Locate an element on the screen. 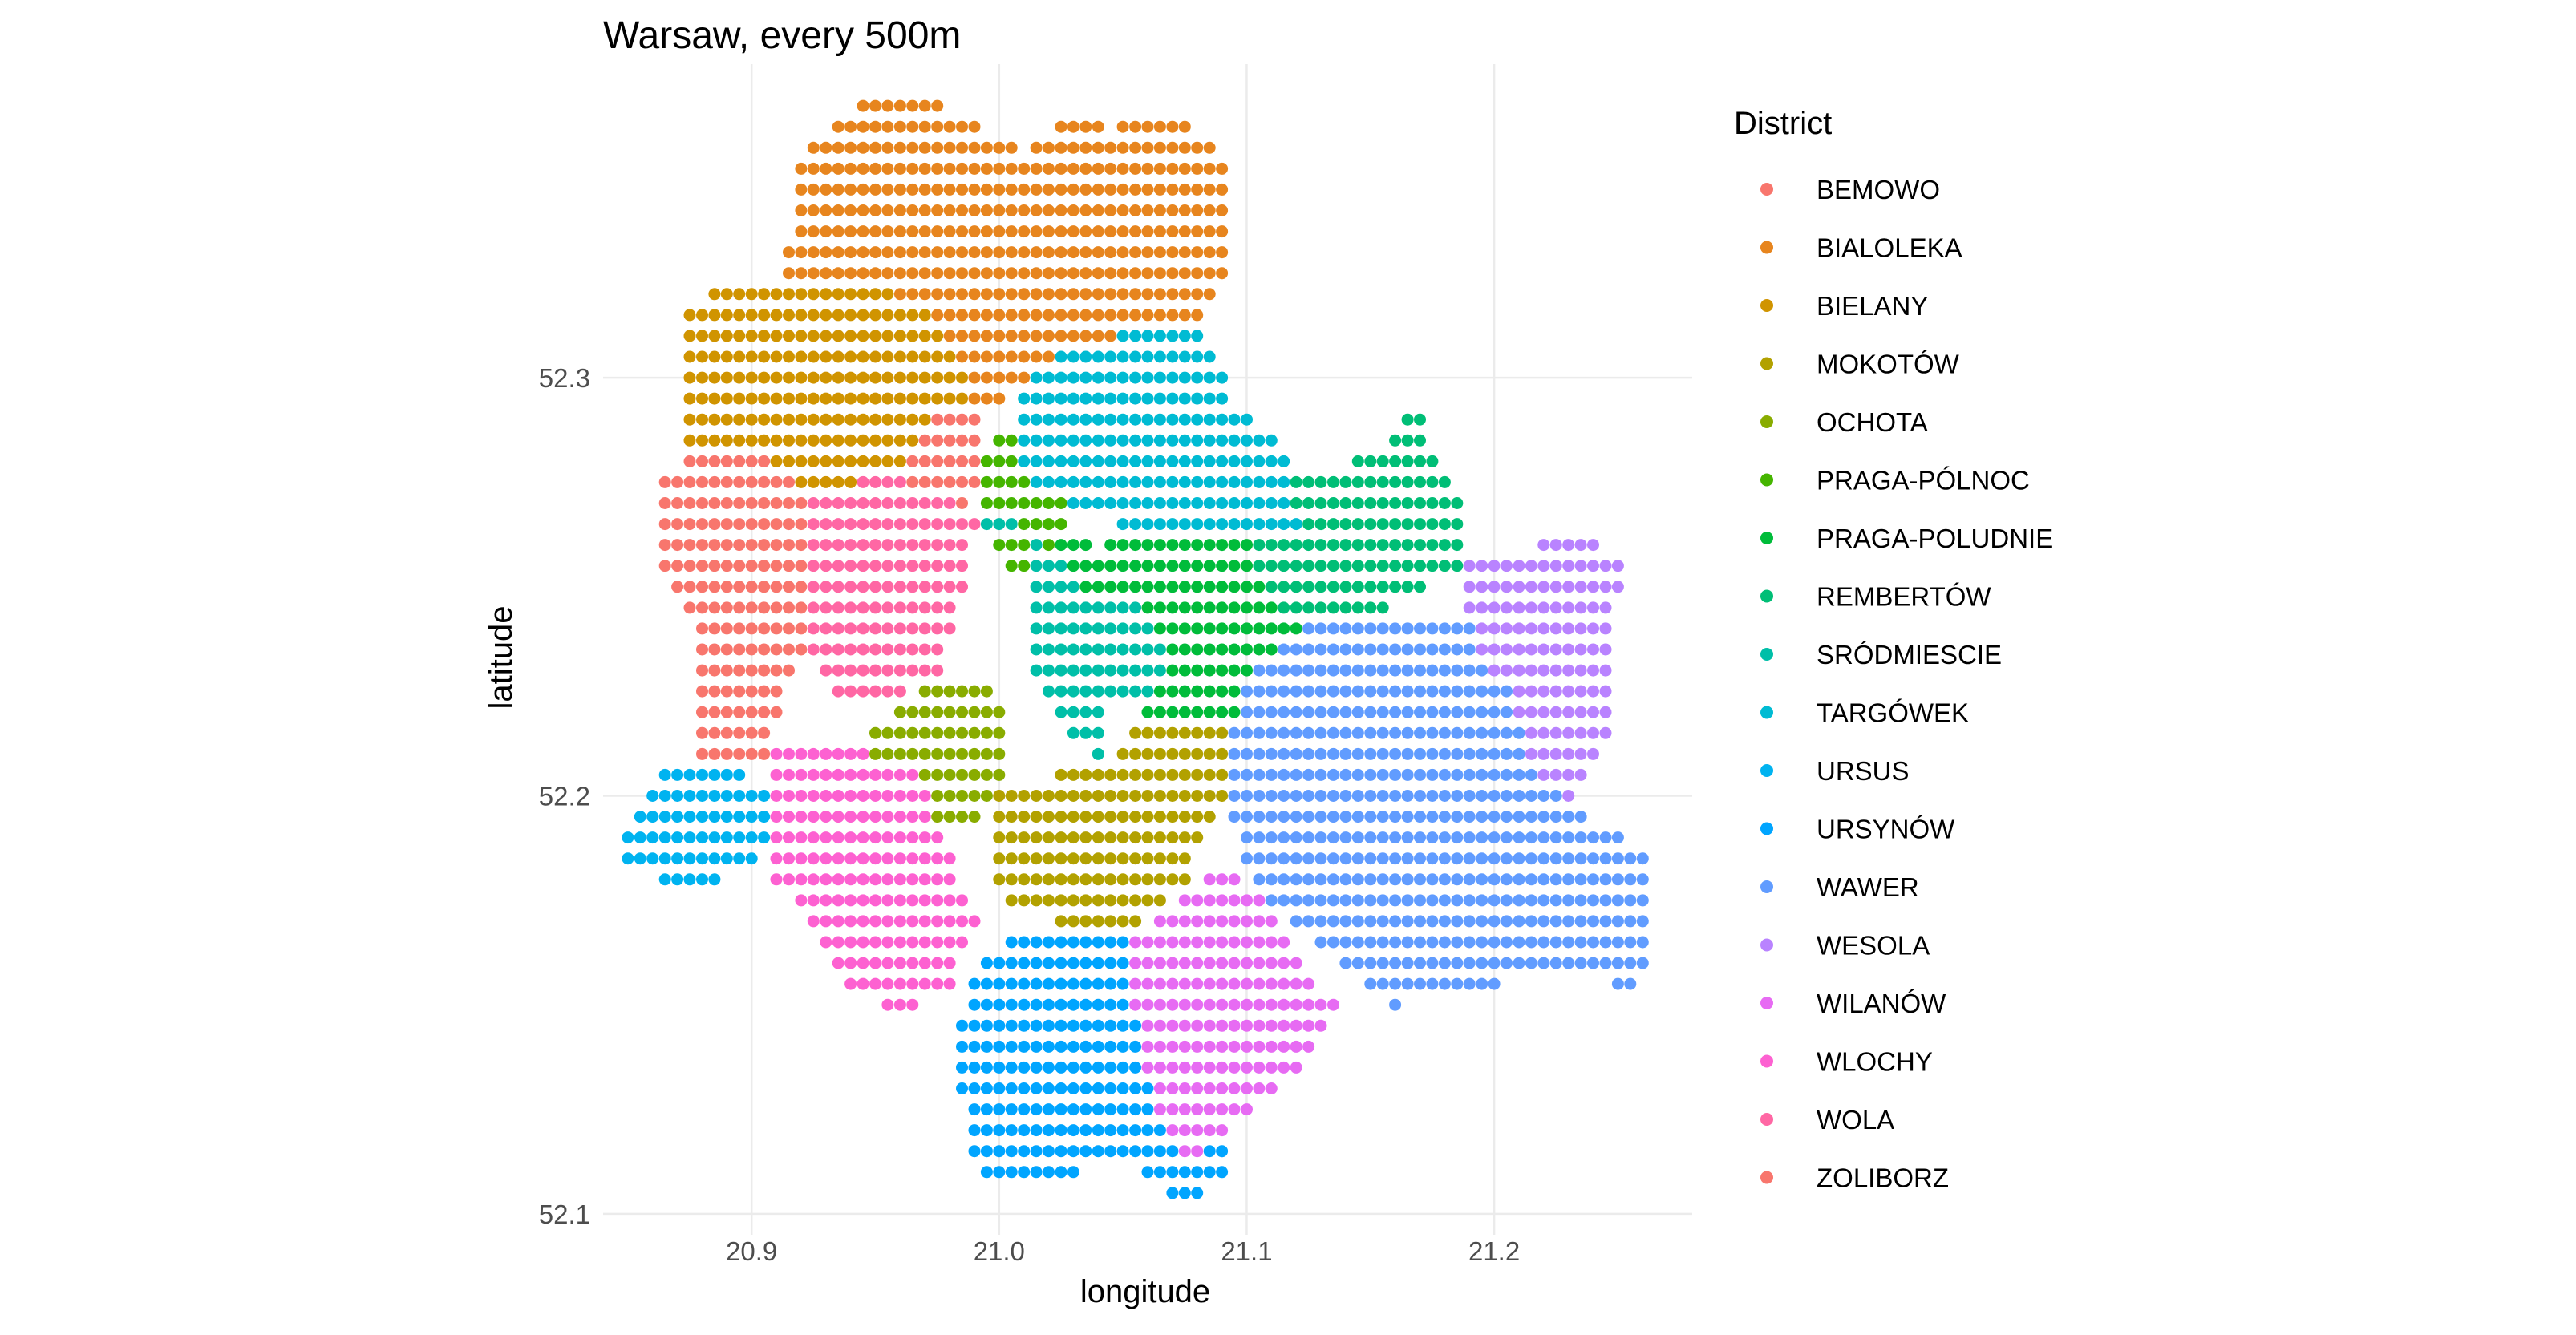  legend-label: MOKOTÓW is located at coordinates (1889, 364).